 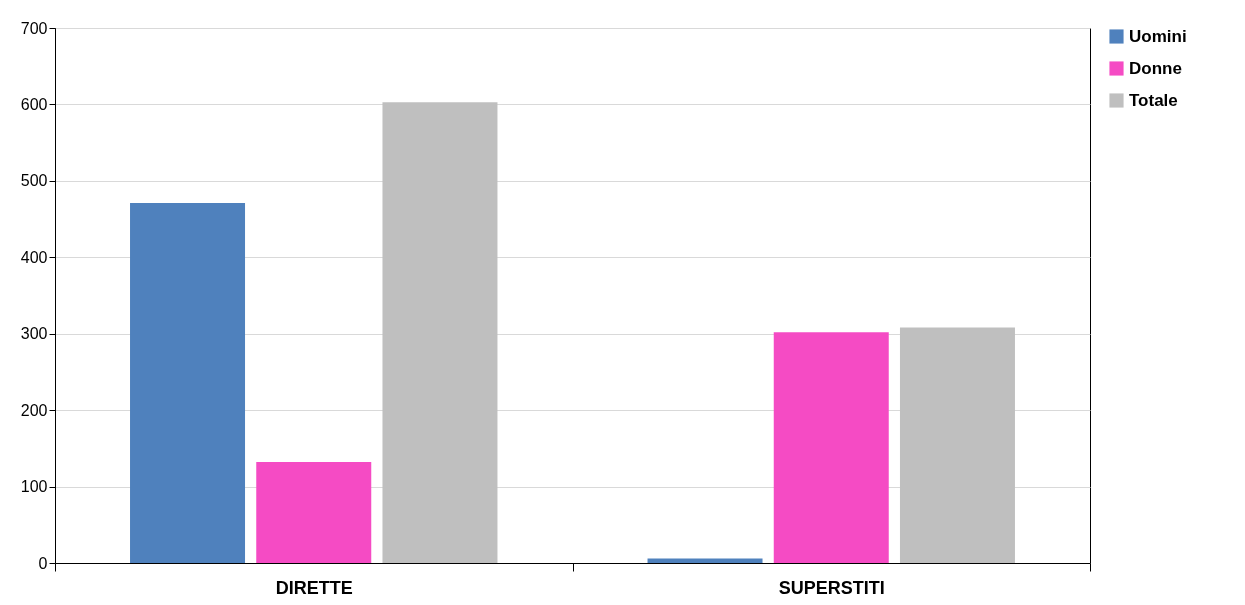 I want to click on y-tick-label: 400, so click(x=34, y=257).